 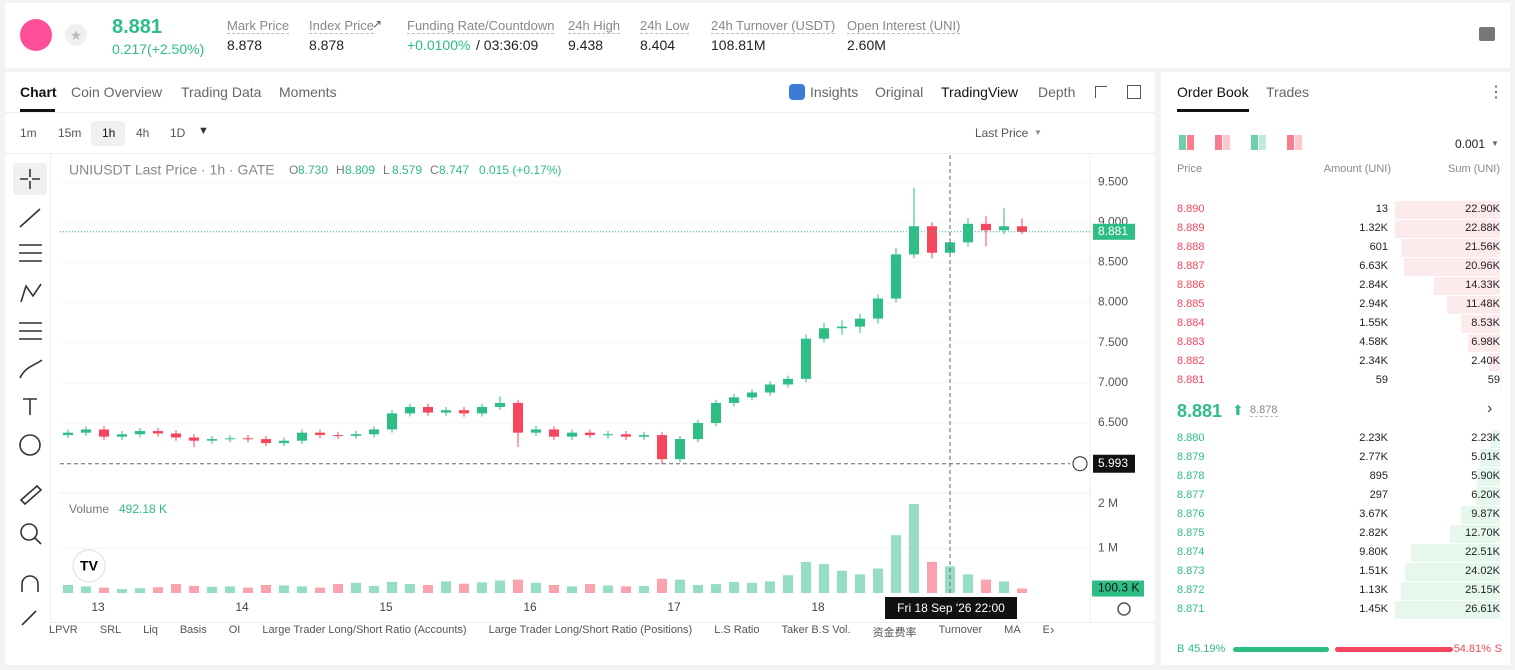 I want to click on x-tick-label: 16, so click(x=530, y=607).